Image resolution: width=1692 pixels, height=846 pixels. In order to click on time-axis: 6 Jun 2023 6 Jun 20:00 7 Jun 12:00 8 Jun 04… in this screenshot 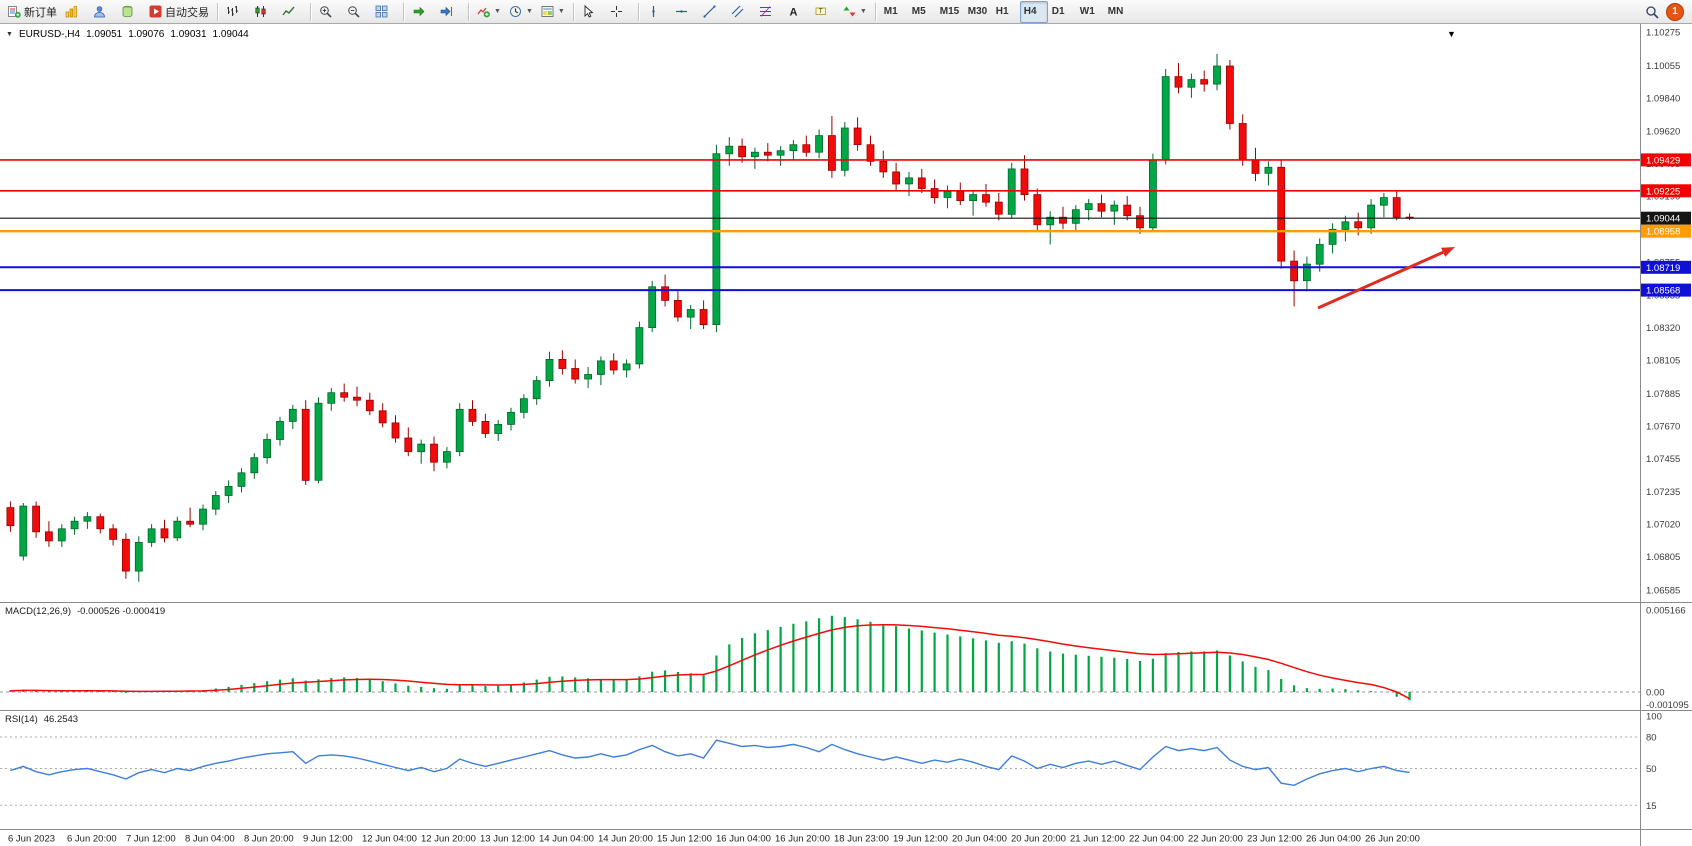, I will do `click(846, 837)`.